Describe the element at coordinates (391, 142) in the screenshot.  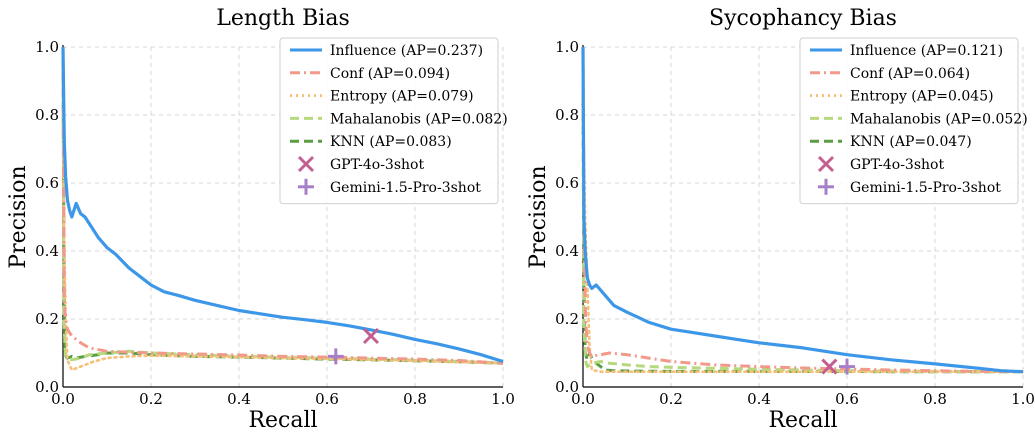
I see `legend-label: KNN (AP=0.083)` at that location.